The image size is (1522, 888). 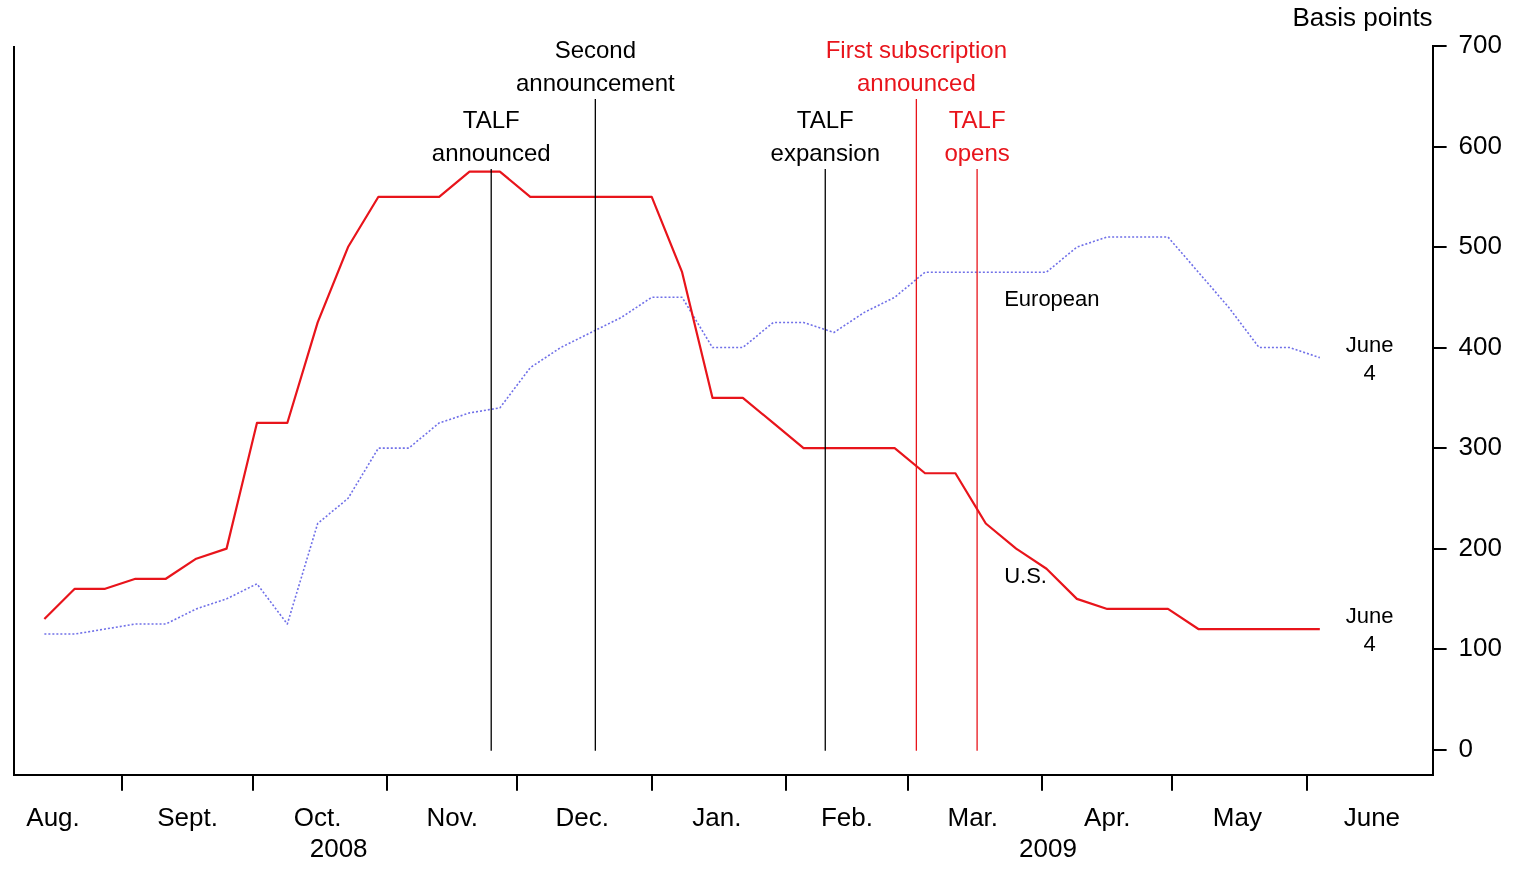 What do you see at coordinates (1480, 245) in the screenshot?
I see `y-tick-label: 500` at bounding box center [1480, 245].